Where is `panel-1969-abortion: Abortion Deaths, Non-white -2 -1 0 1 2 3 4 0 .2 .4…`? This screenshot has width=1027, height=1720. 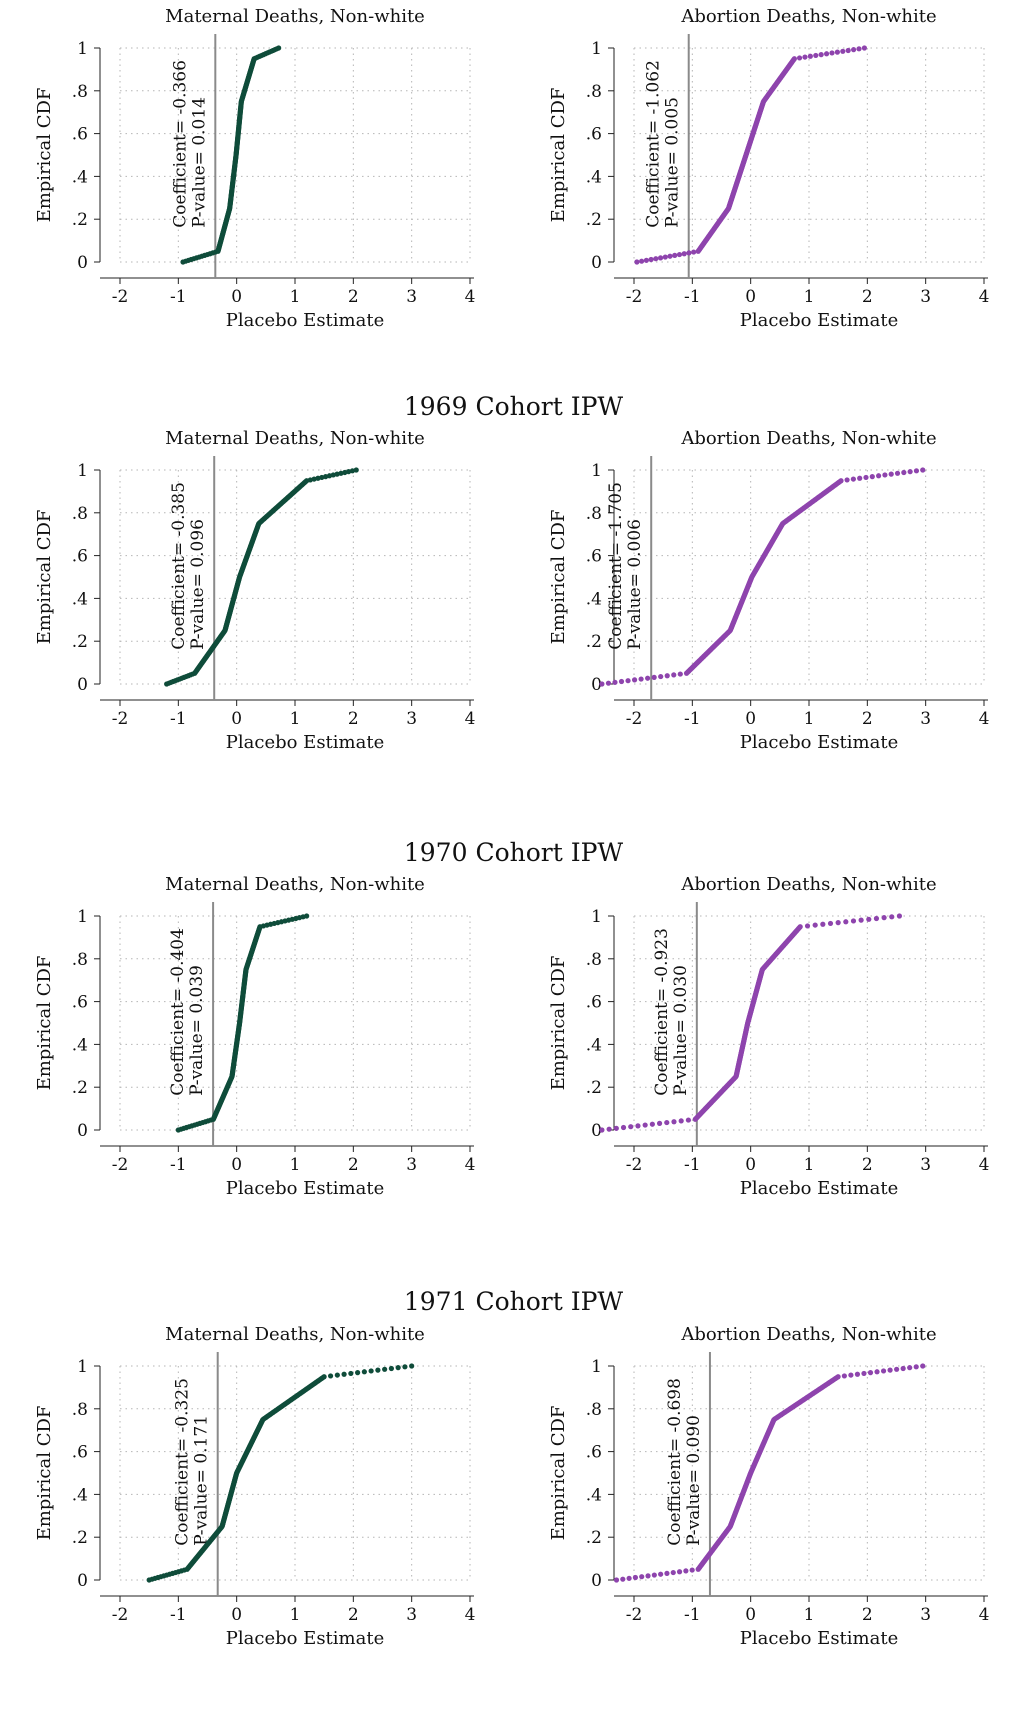
panel-1969-abortion: Abortion Deaths, Non-white -2 -1 0 1 2 3 4 0 .2 .4… is located at coordinates (770, 587).